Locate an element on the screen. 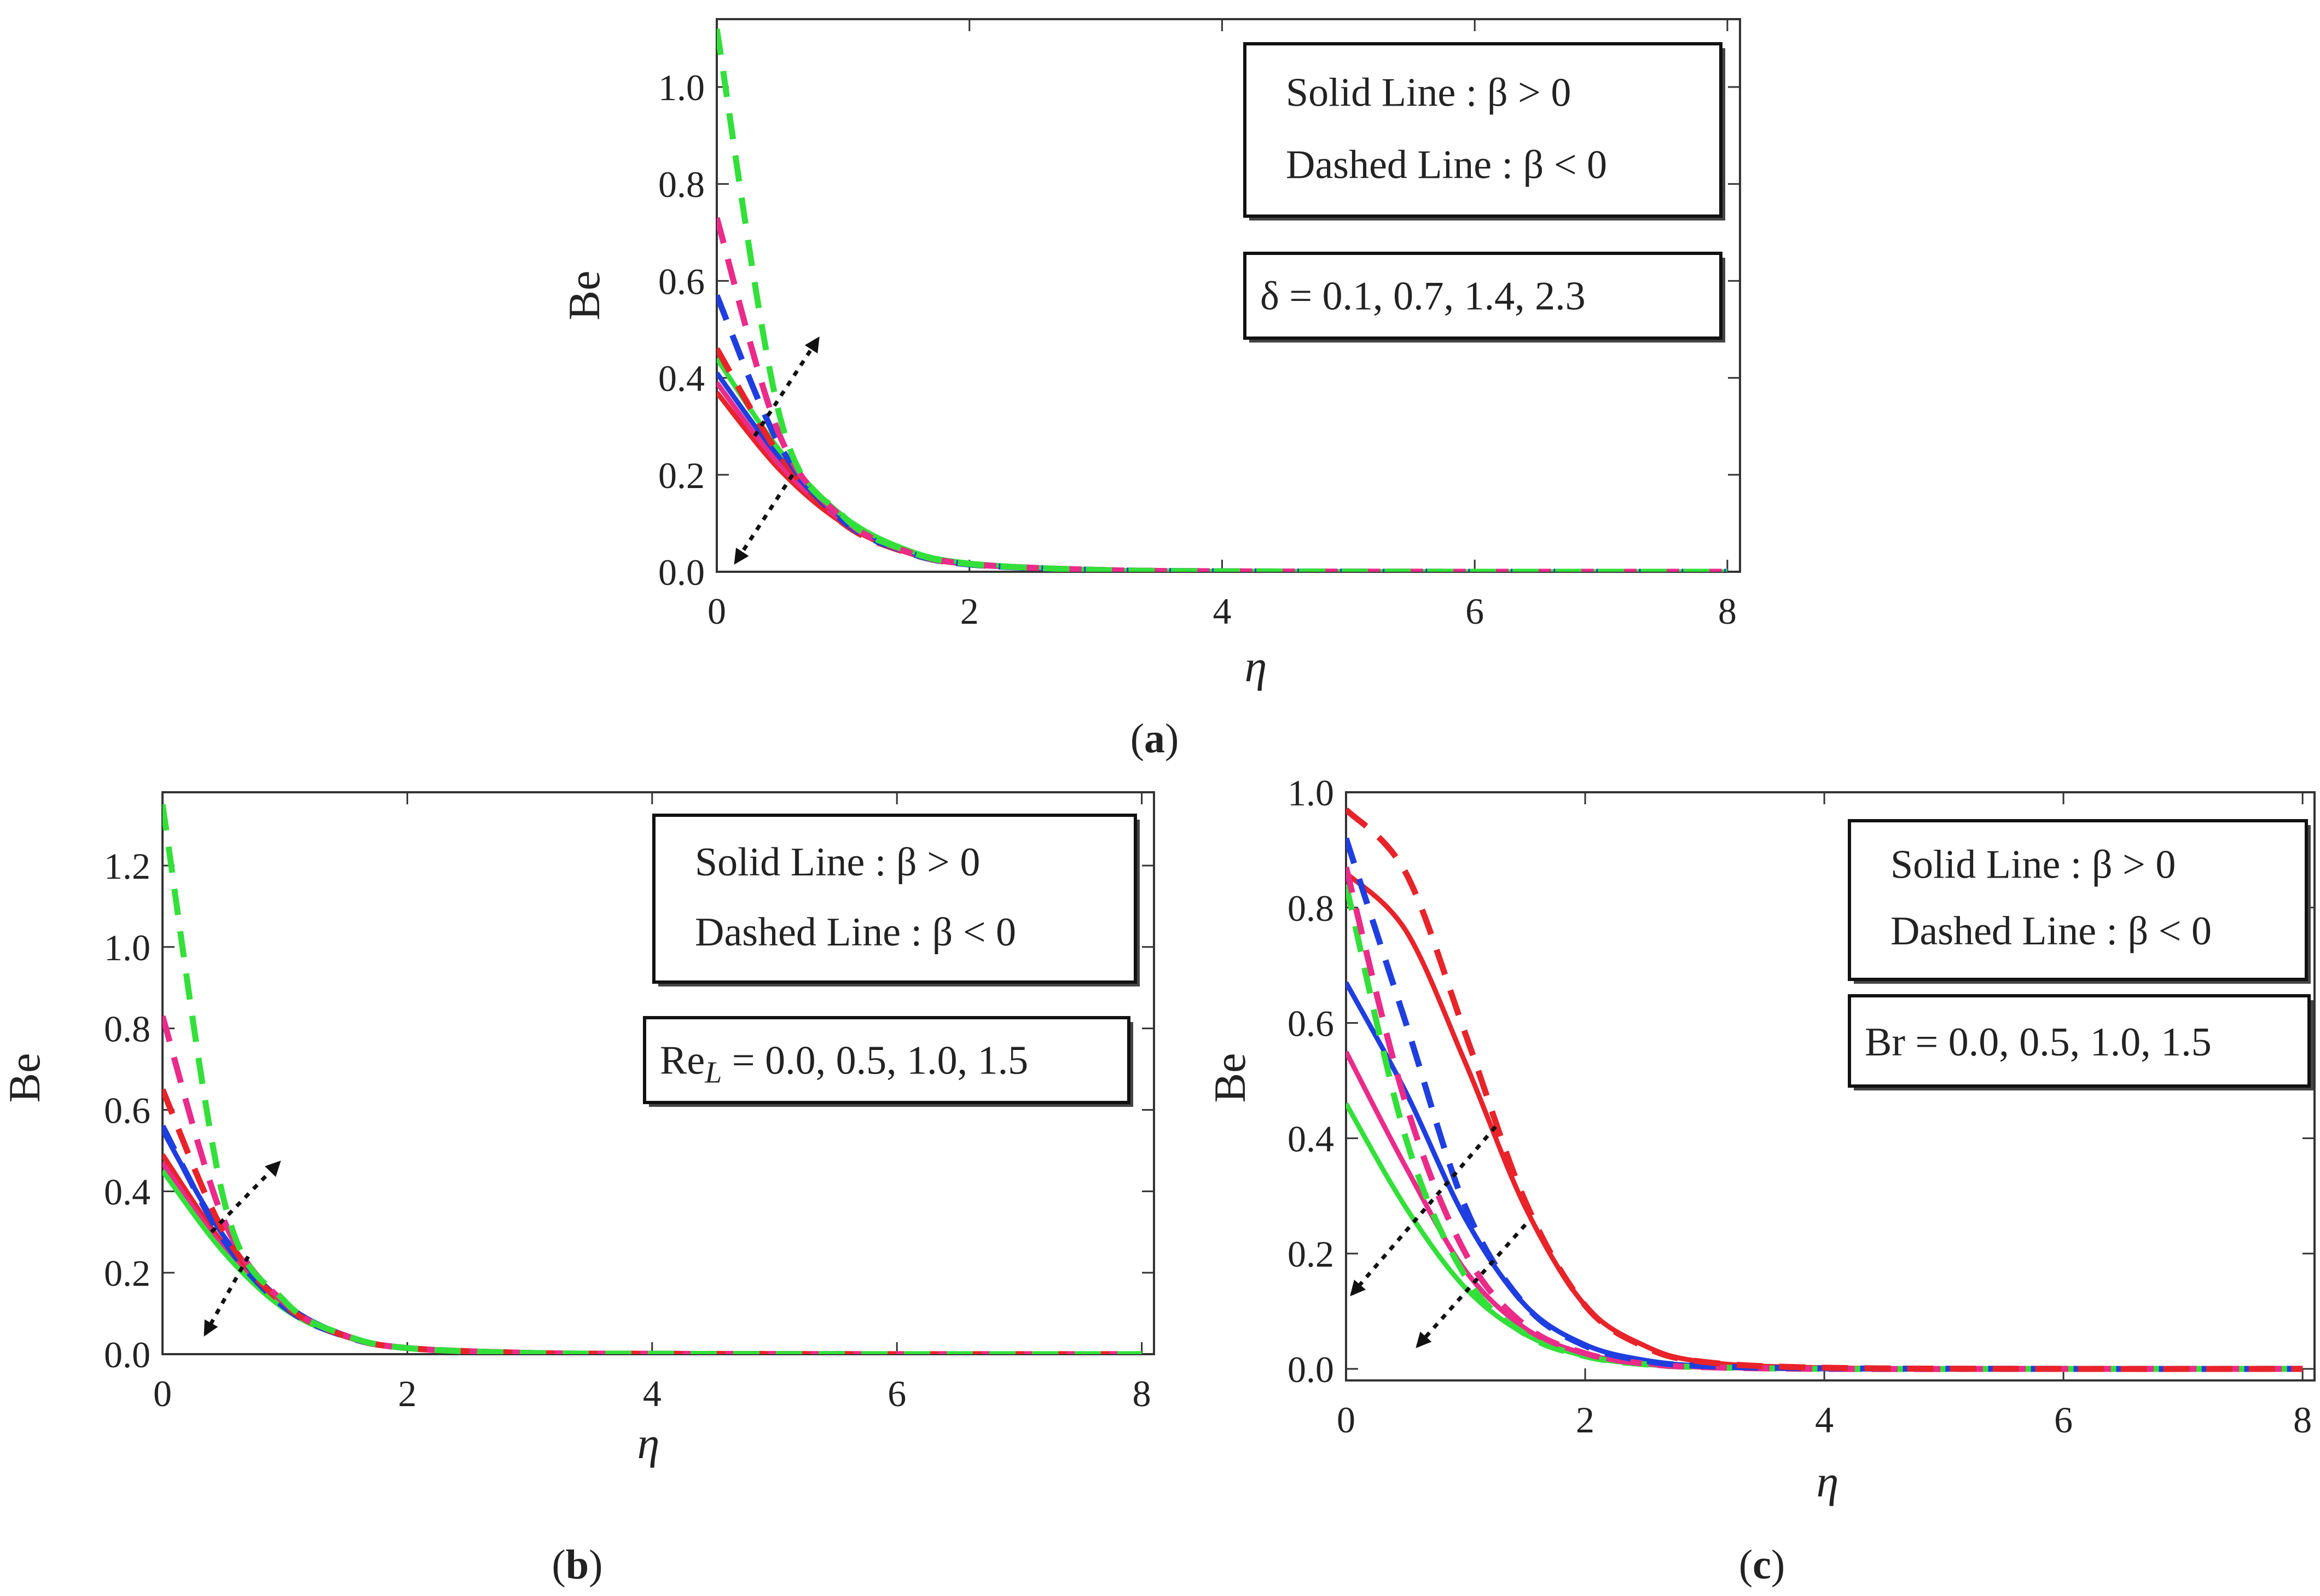  panel-caption: (c) is located at coordinates (1762, 1565).